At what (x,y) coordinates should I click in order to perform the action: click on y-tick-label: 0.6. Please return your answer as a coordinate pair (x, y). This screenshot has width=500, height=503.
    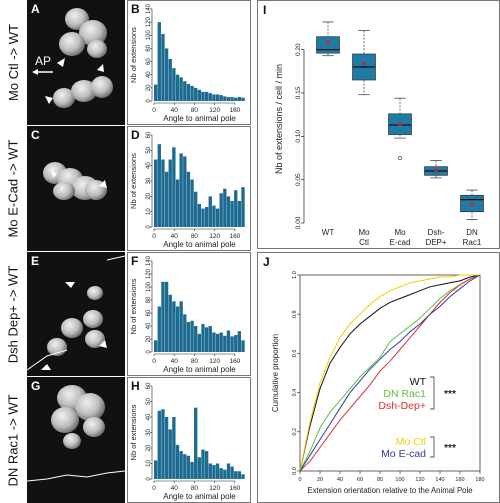
    Looking at the image, I should click on (295, 354).